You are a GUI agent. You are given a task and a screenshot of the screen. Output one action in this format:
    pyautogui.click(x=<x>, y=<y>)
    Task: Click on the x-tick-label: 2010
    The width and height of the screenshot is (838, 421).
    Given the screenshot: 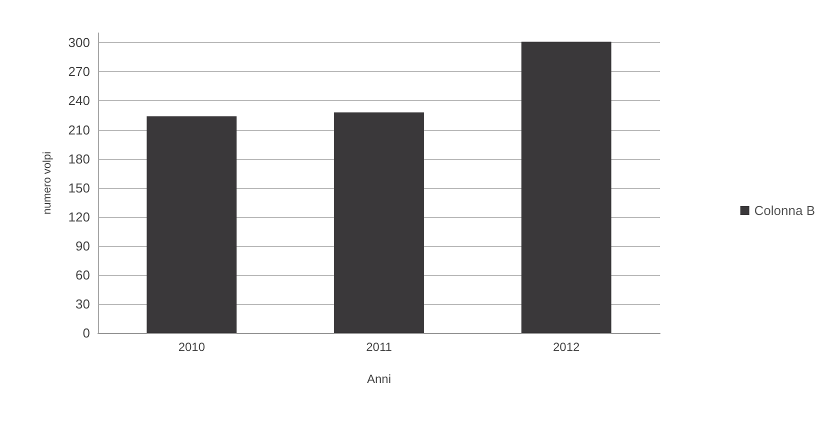 What is the action you would take?
    pyautogui.click(x=192, y=347)
    